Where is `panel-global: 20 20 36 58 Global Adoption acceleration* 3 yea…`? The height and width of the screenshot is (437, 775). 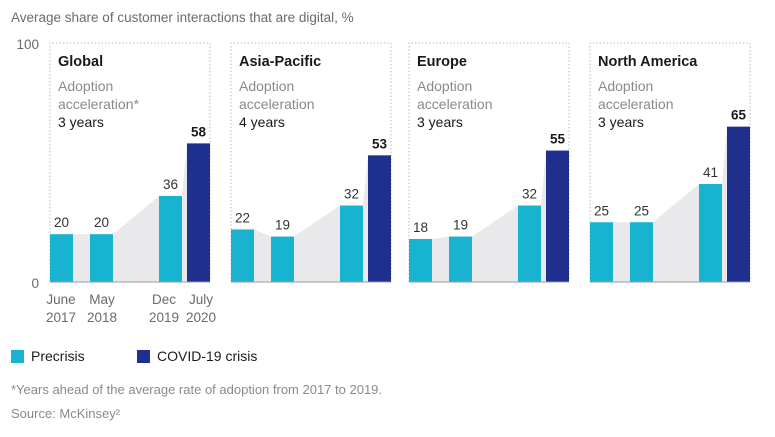 panel-global: 20 20 36 58 Global Adoption acceleration* 3 yea… is located at coordinates (130, 162).